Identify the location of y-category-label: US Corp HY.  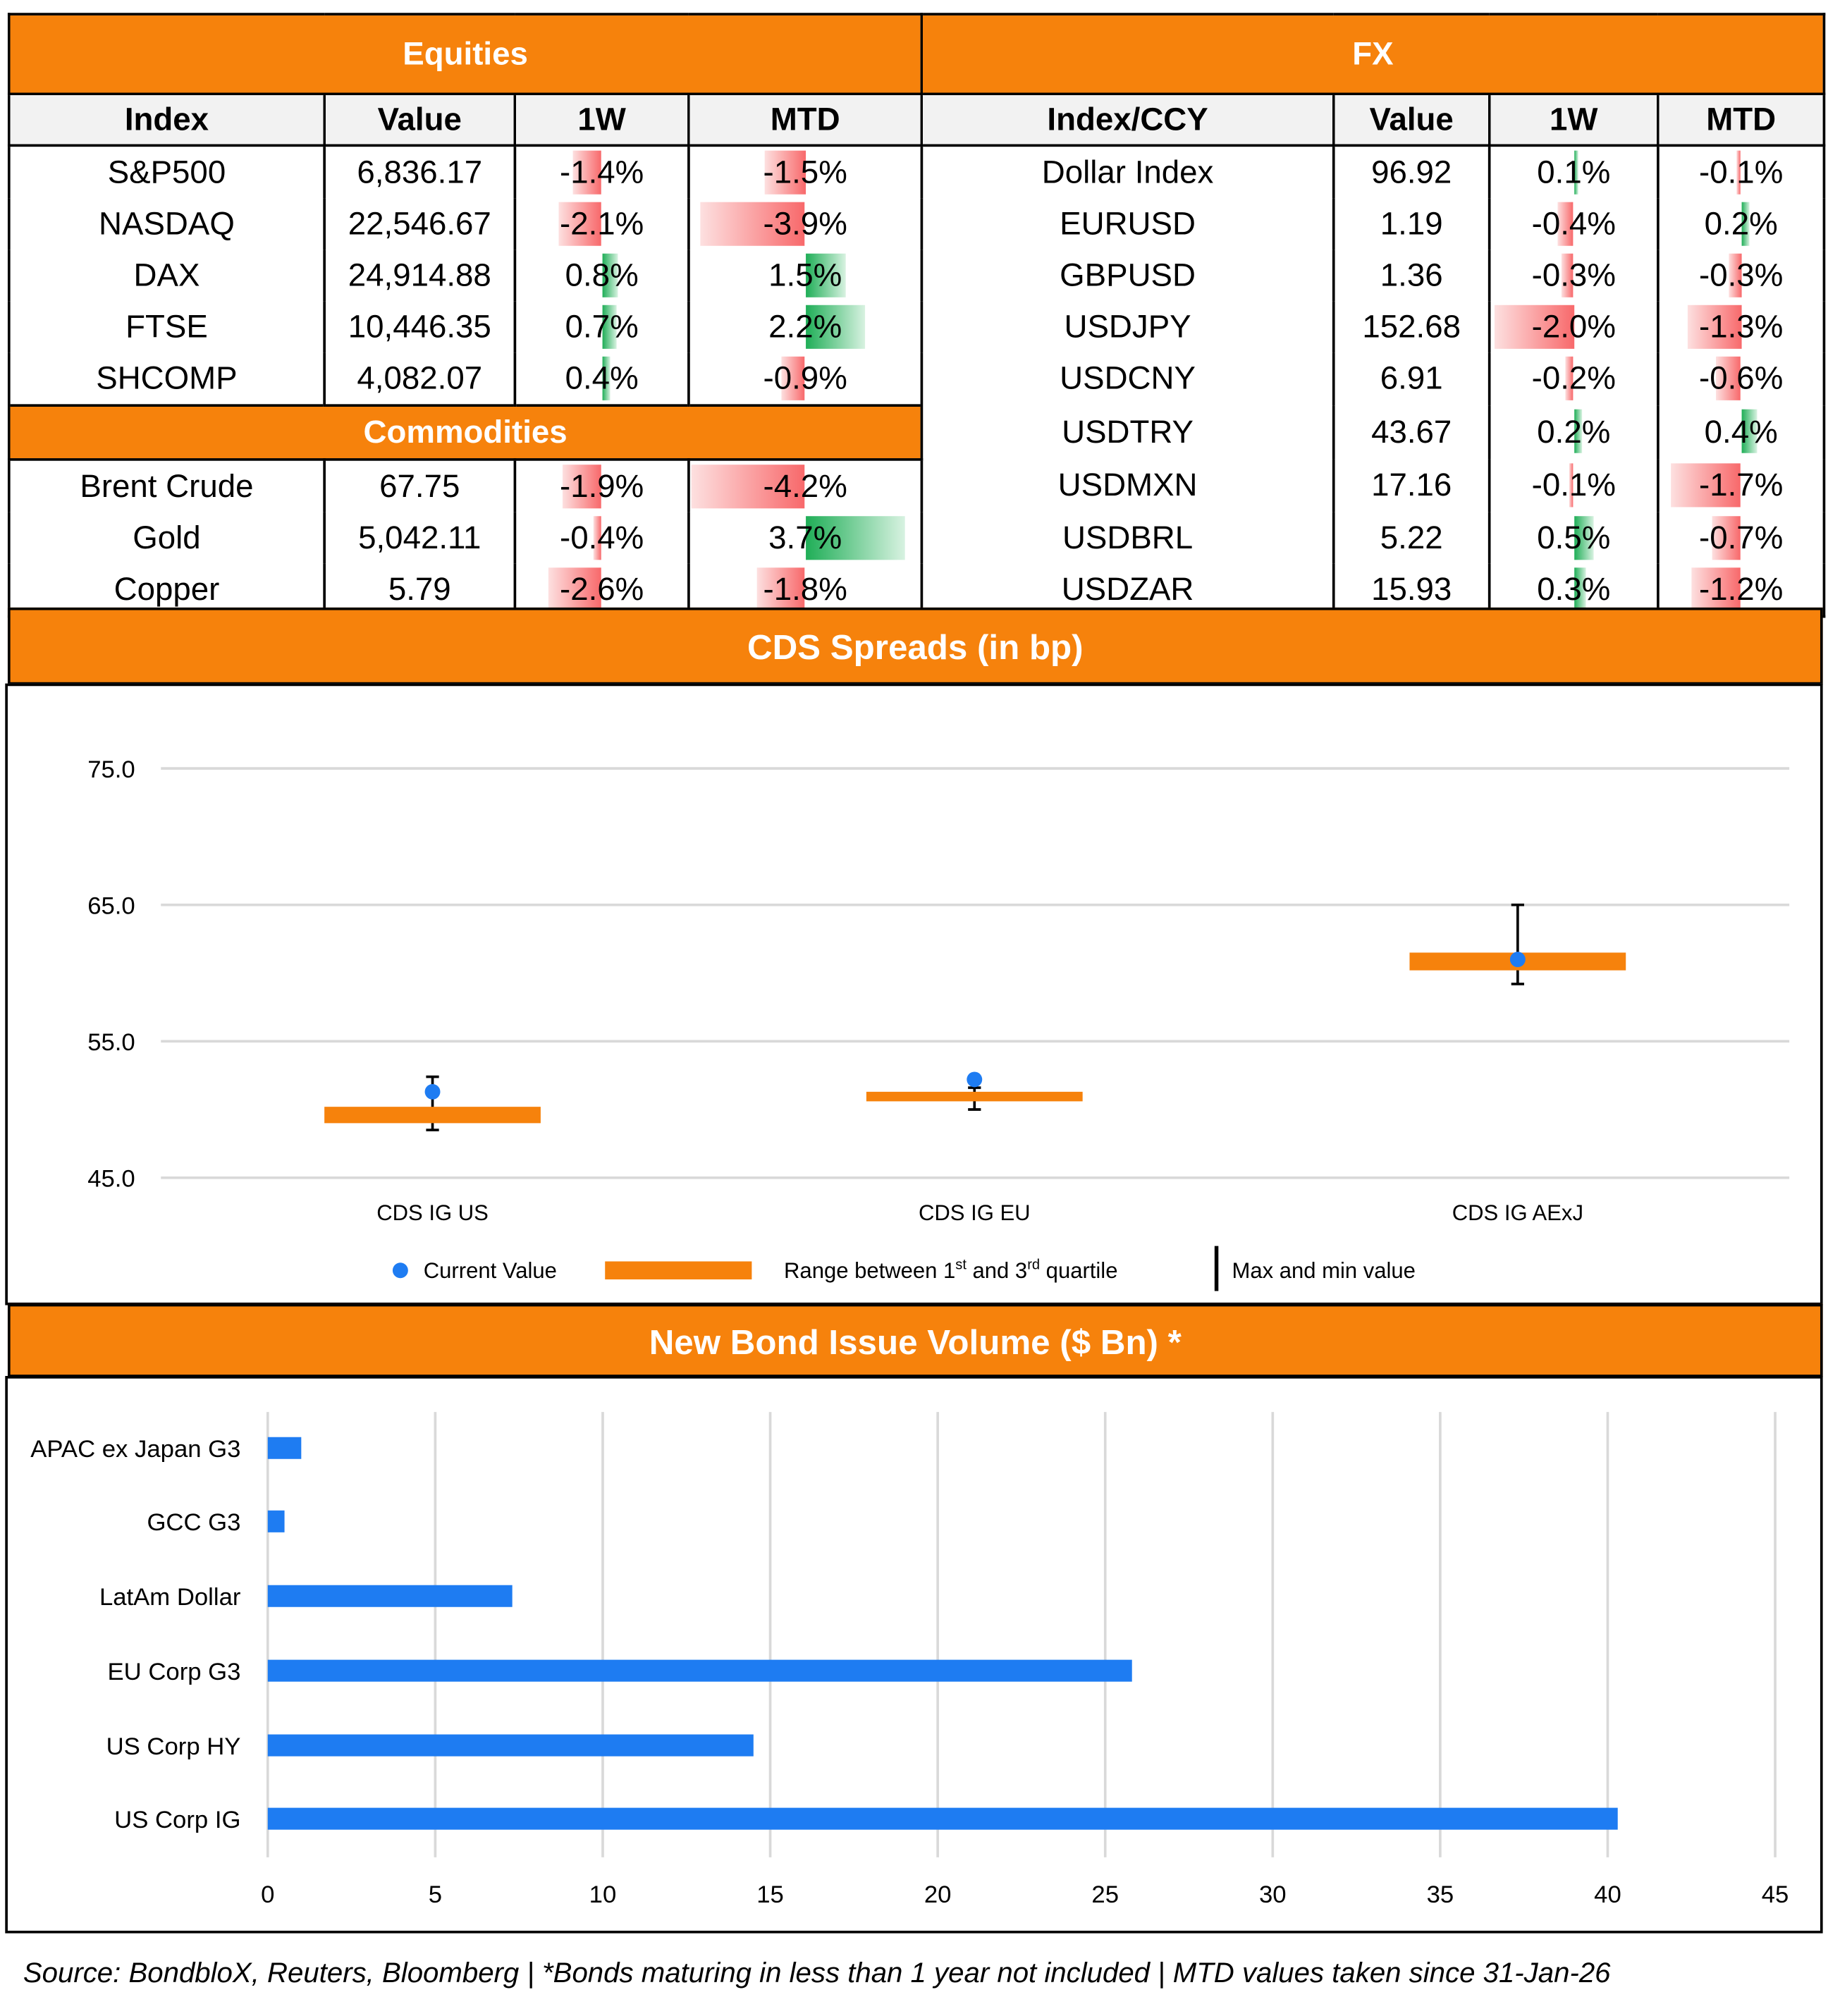
(173, 1746).